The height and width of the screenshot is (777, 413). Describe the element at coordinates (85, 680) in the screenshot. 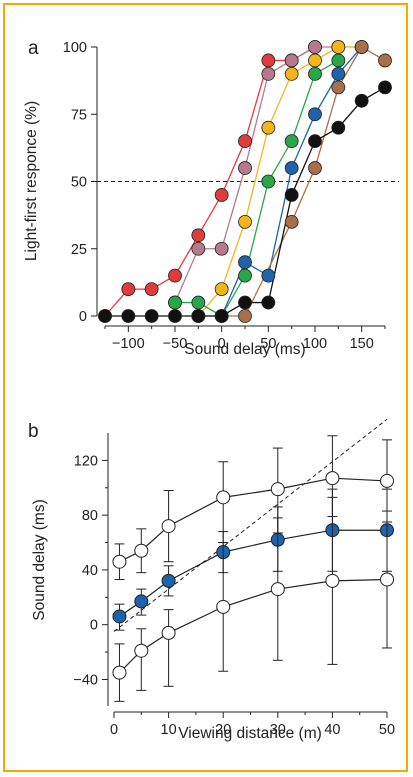

I see `chart-b-y-tick-label: −40` at that location.